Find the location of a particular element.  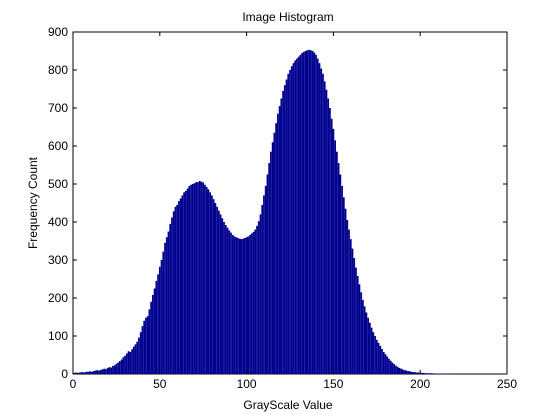

y-tick-labels: 0 100 200 300 400 500 600 700 800 900 is located at coordinates (58, 203).